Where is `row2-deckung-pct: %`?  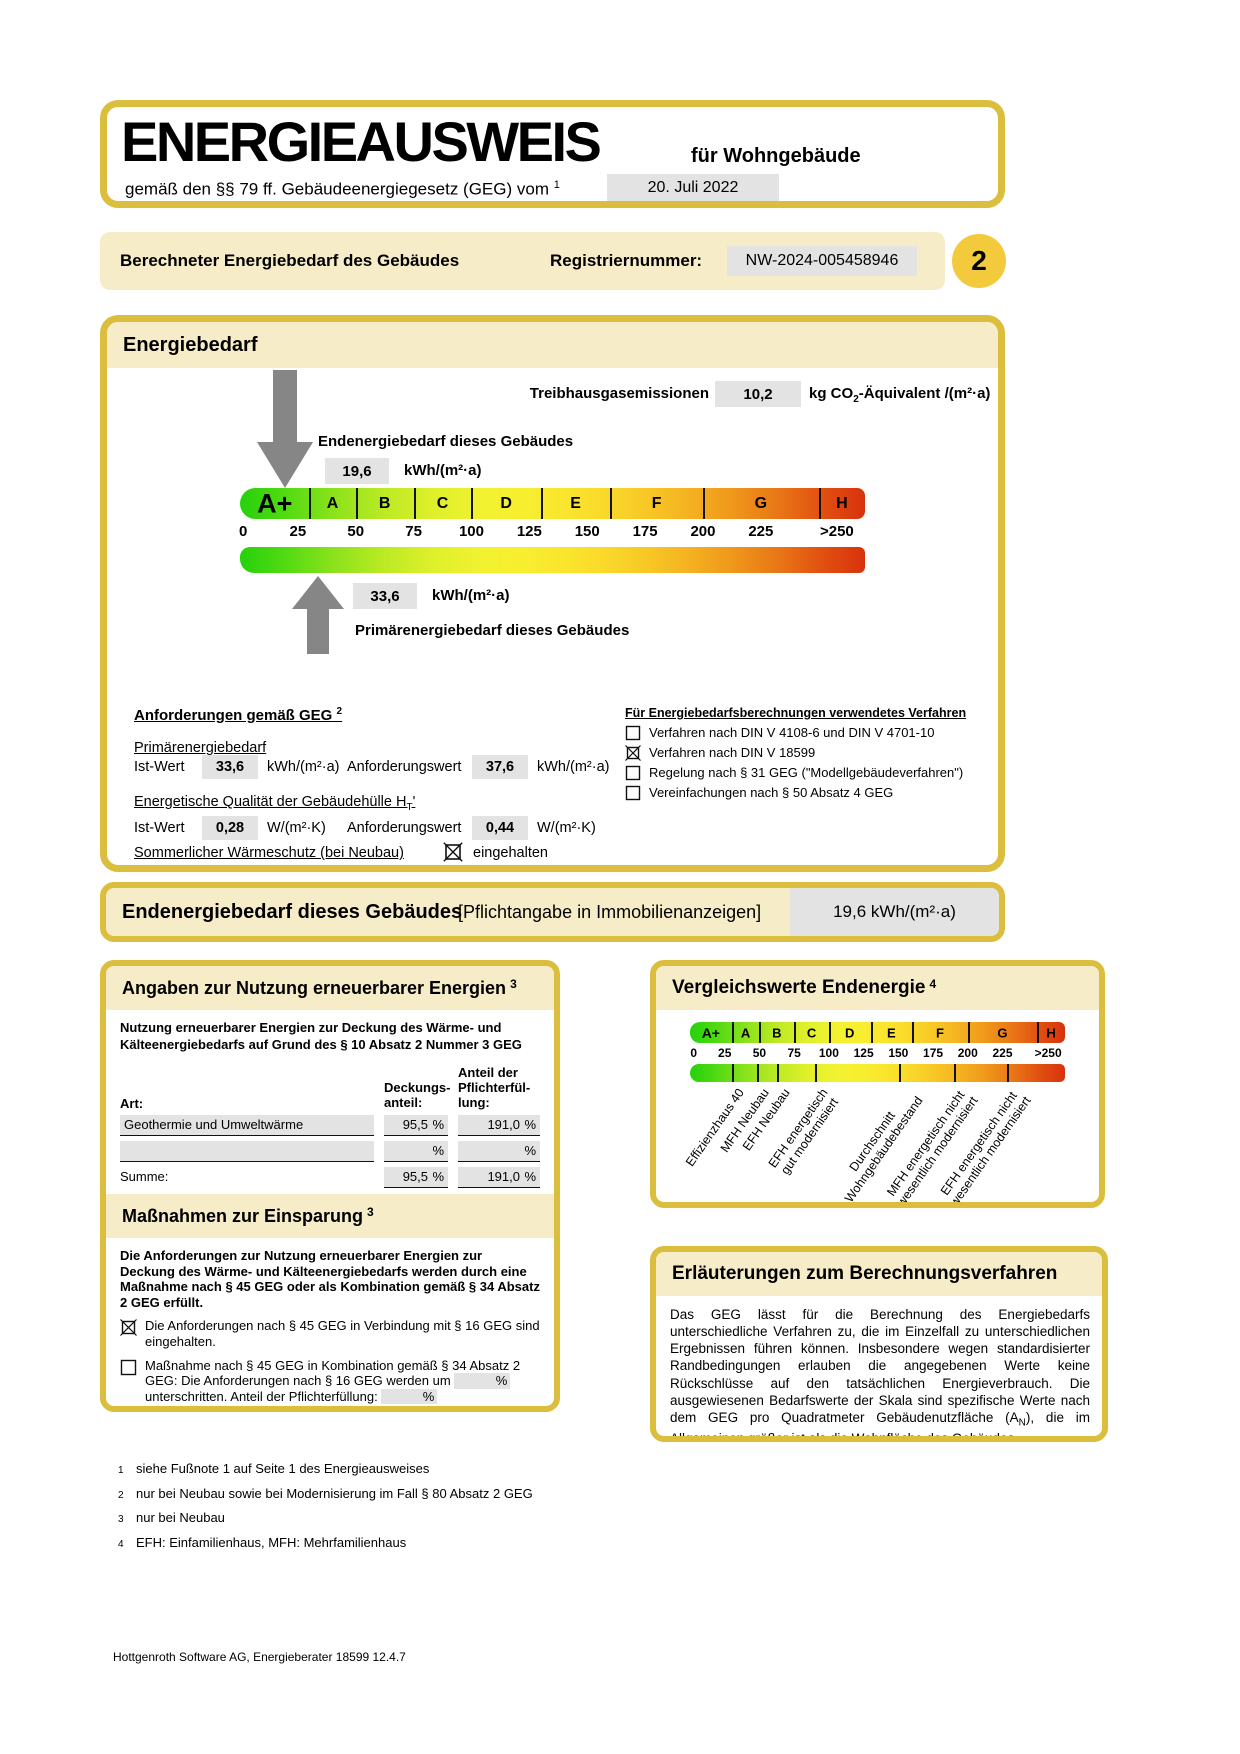 row2-deckung-pct: % is located at coordinates (438, 1151).